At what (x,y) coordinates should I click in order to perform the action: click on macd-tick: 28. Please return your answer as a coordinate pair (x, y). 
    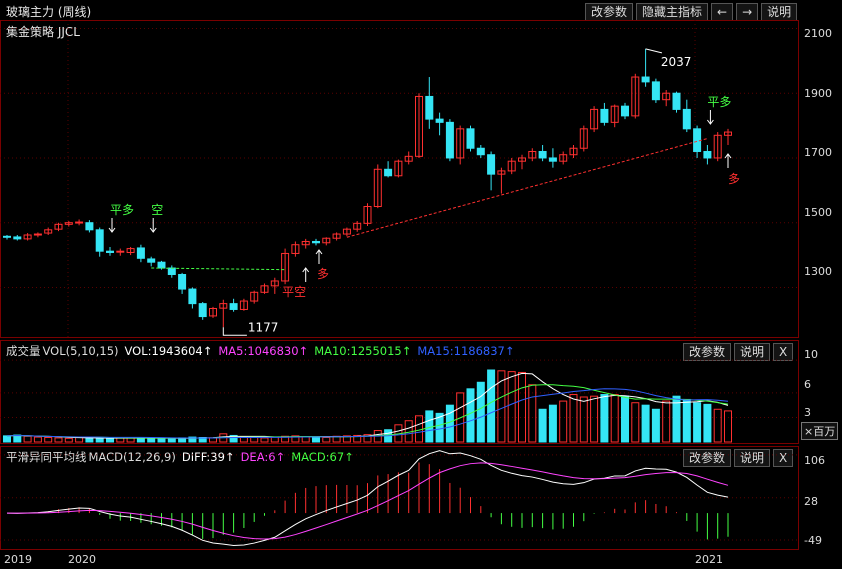
    Looking at the image, I should click on (811, 501).